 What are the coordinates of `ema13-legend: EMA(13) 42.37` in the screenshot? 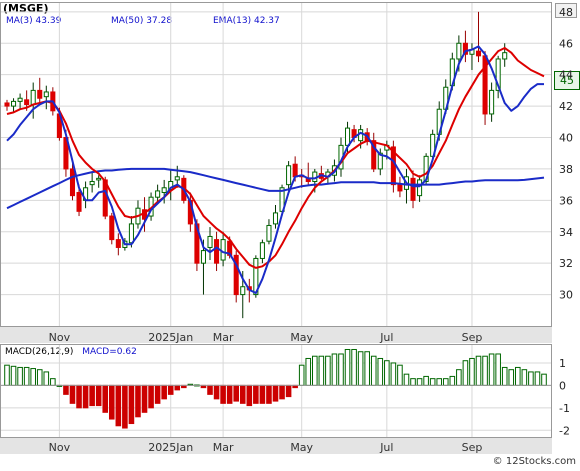 It's located at (246, 21).